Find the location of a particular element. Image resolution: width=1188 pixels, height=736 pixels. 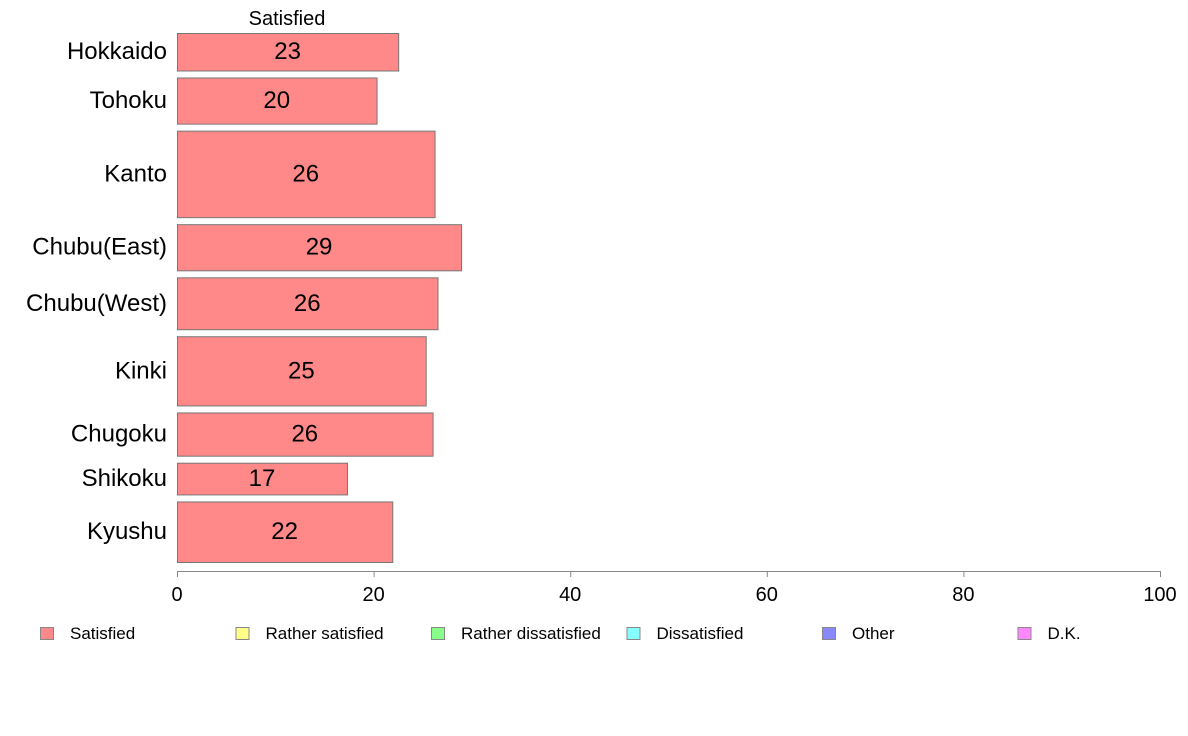

bar-chubu-west- is located at coordinates (308, 304).